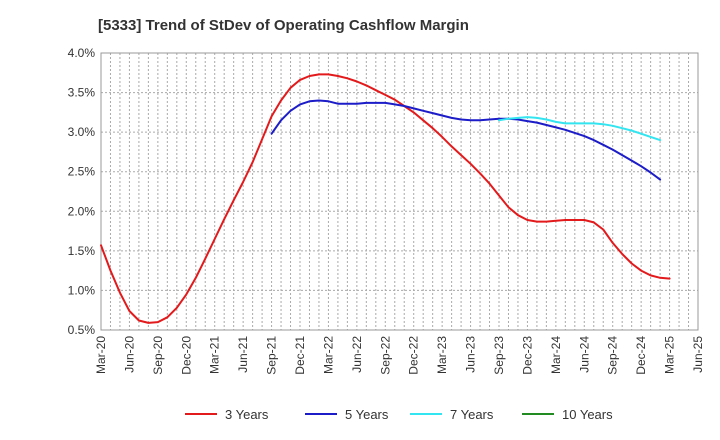 The width and height of the screenshot is (720, 440). What do you see at coordinates (82, 172) in the screenshot?
I see `y-tick-label: 2.5%` at bounding box center [82, 172].